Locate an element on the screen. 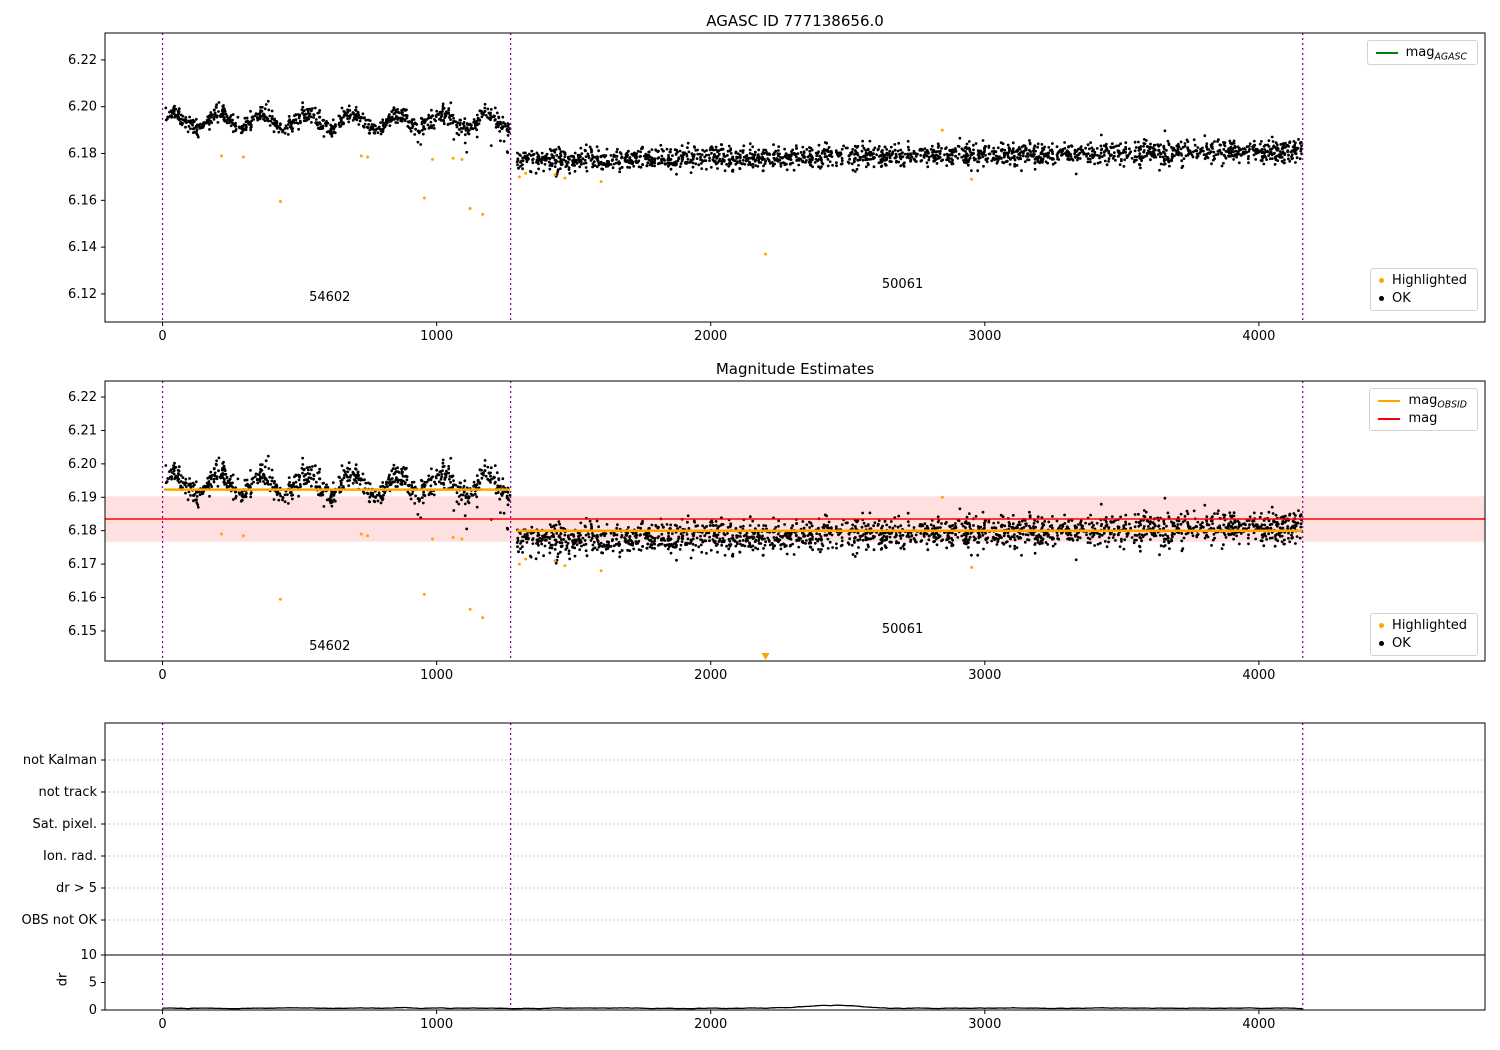 This screenshot has width=1500, height=1050. legend-label-mag-agasc: magAGASC is located at coordinates (1436, 54).